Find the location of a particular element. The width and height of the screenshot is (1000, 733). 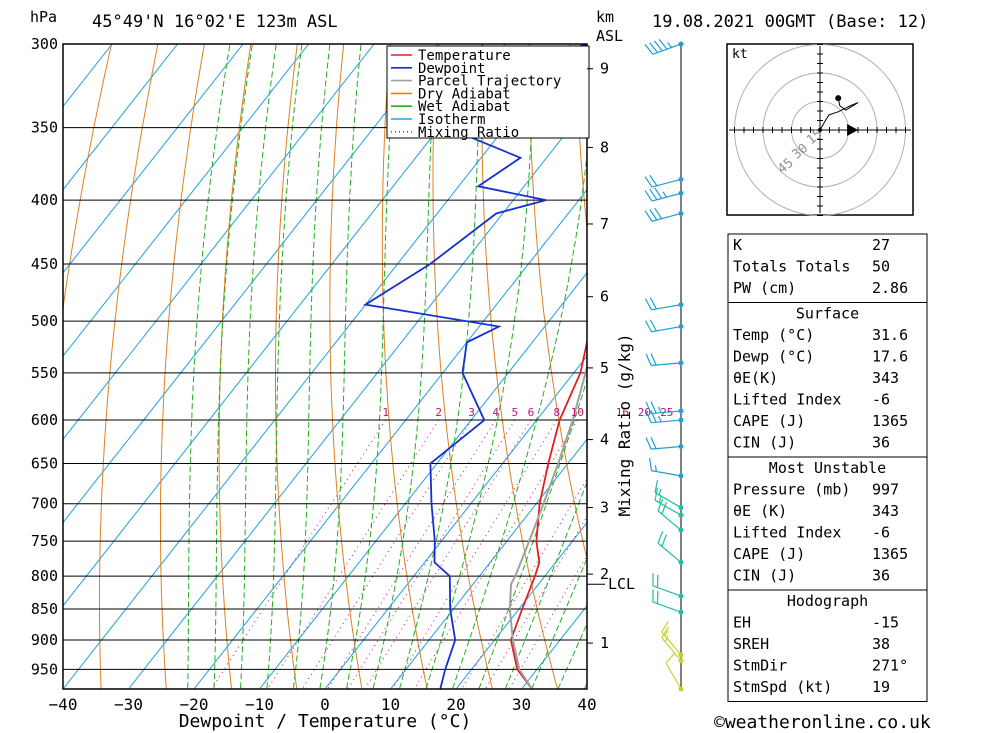

legend-label: Dry Adiabat is located at coordinates (464, 94).